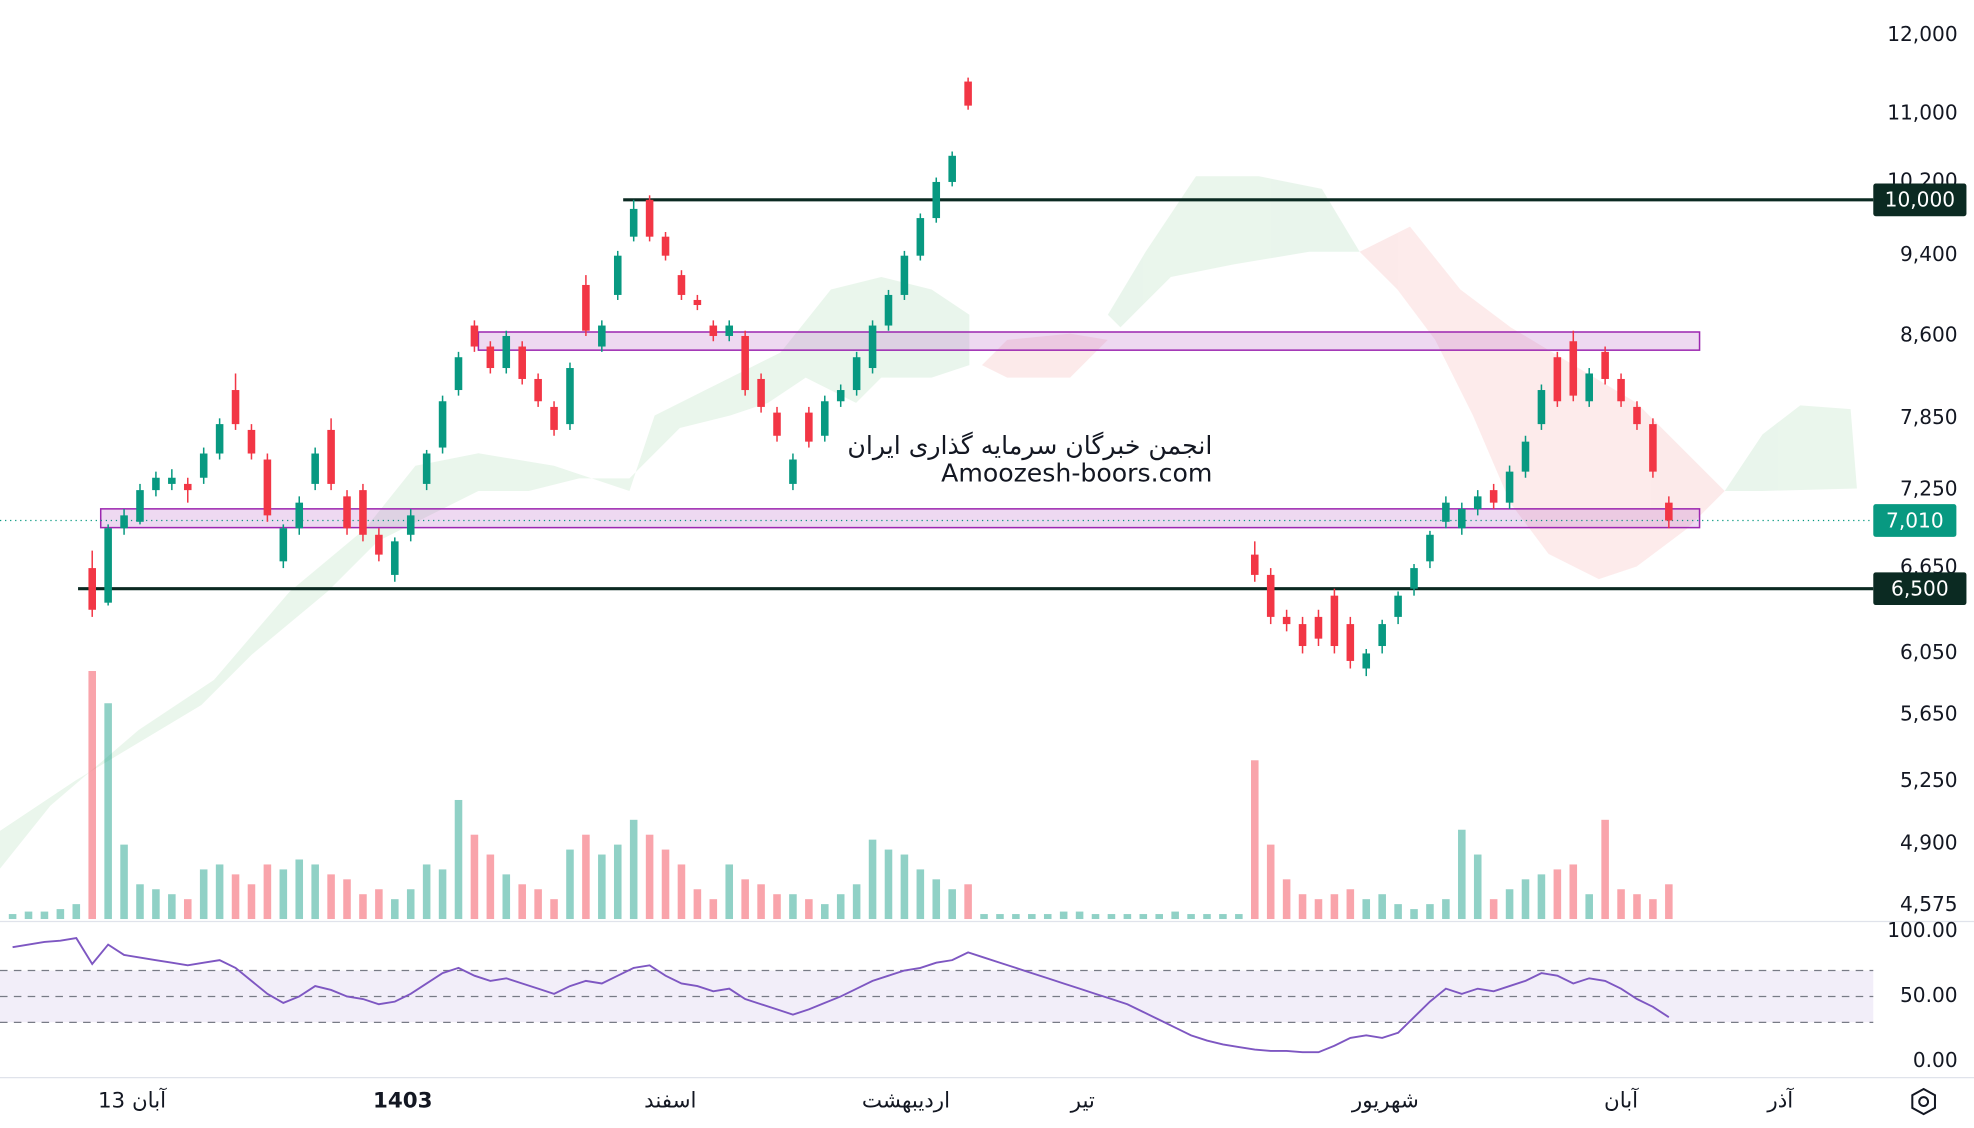  I want to click on level-label: 6,500, so click(1920, 588).